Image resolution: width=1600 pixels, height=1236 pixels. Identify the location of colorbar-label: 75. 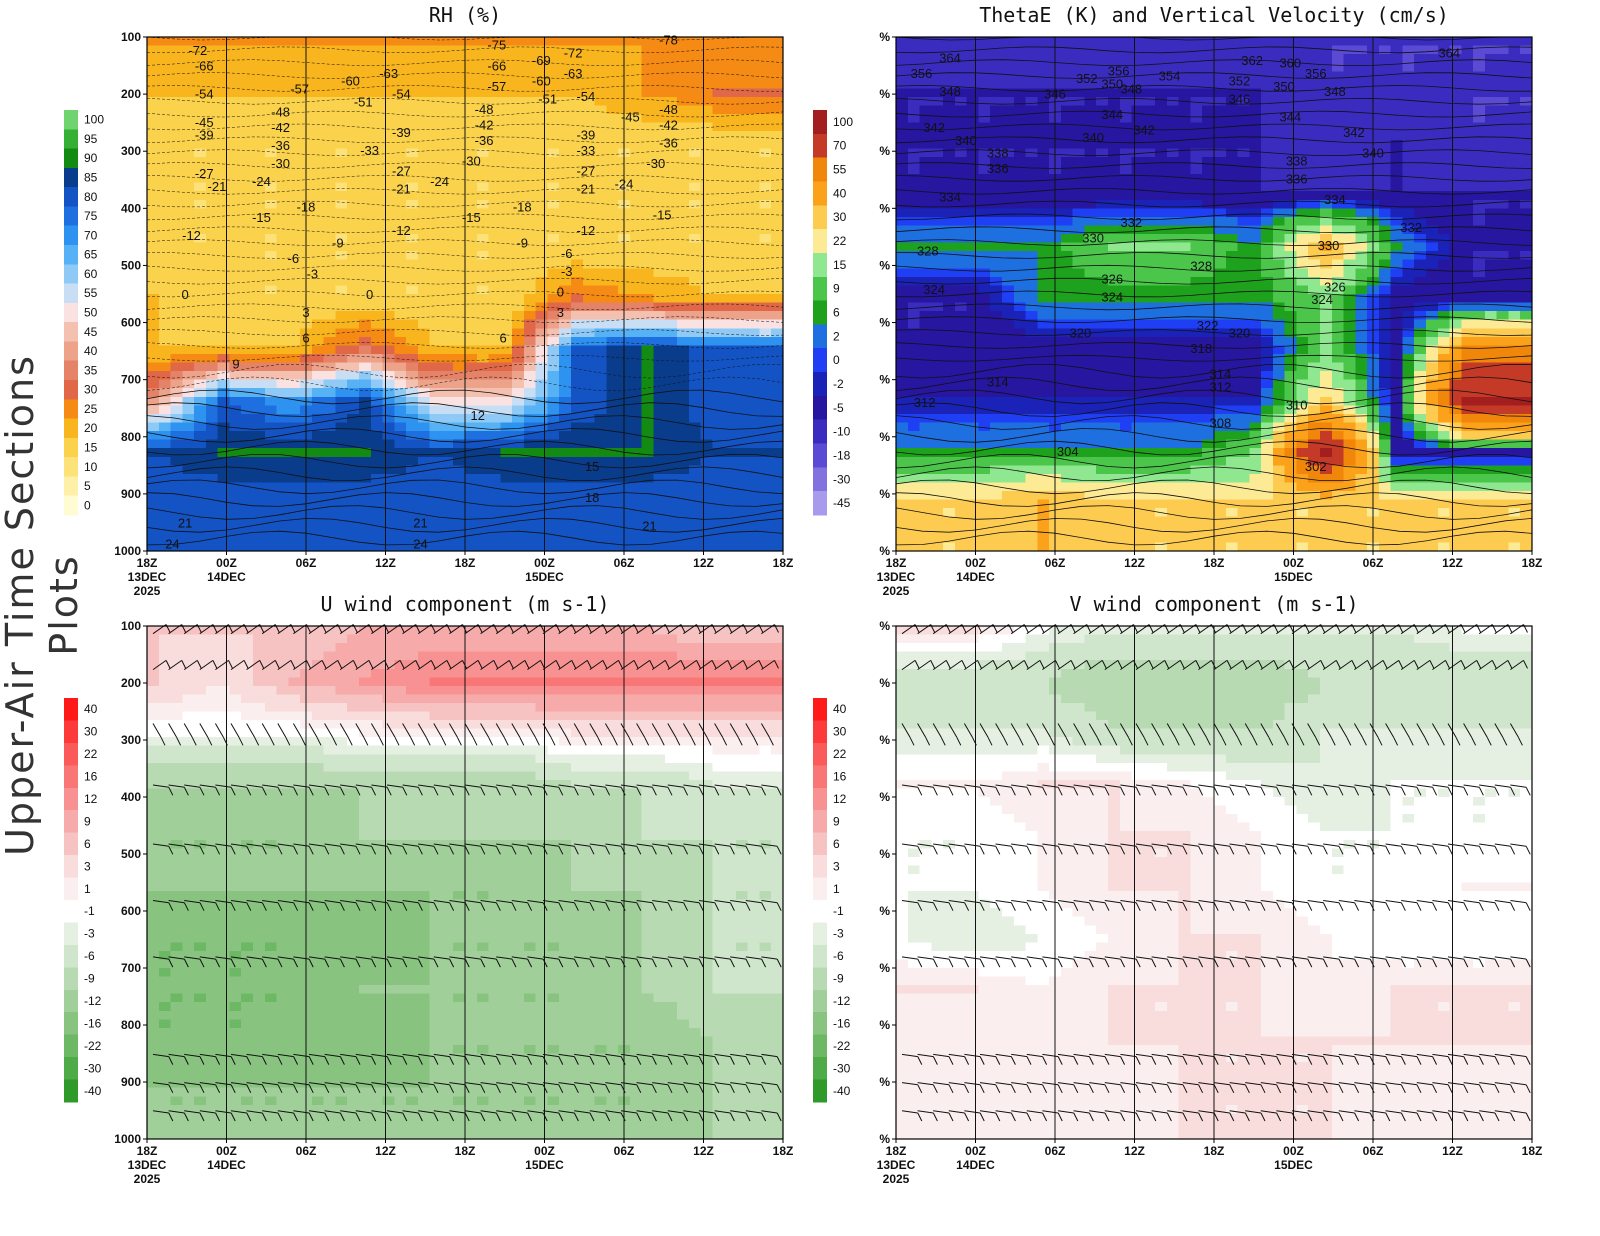
(91, 216).